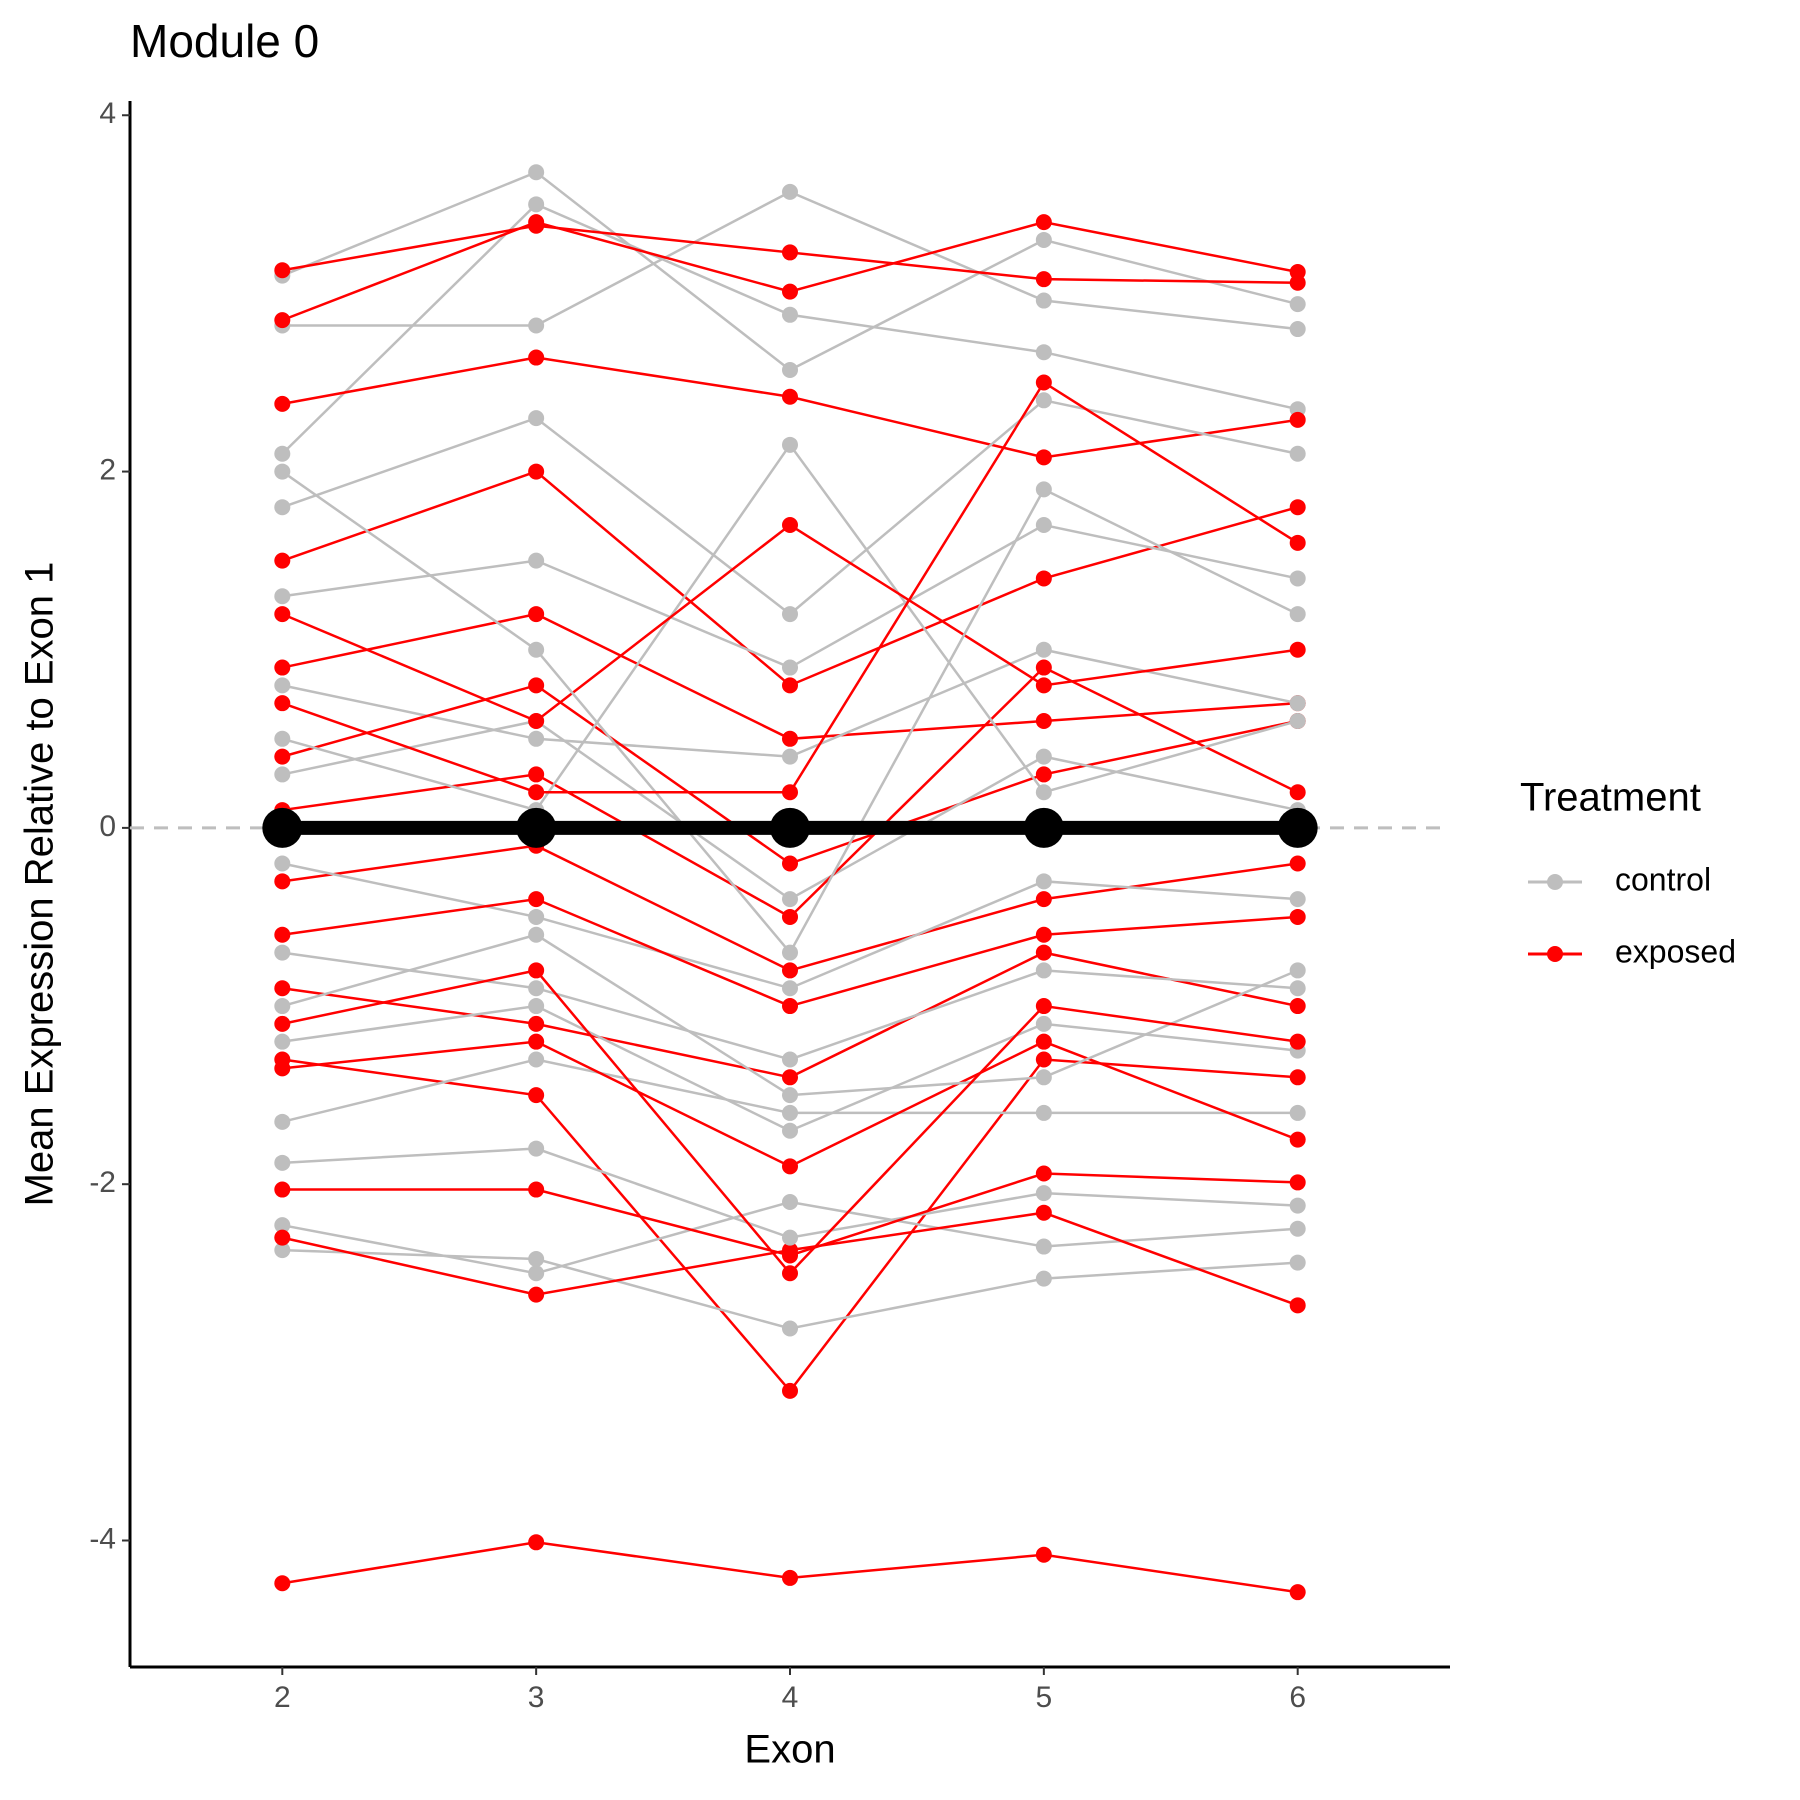  I want to click on x-axis-label: Exon, so click(789, 1750).